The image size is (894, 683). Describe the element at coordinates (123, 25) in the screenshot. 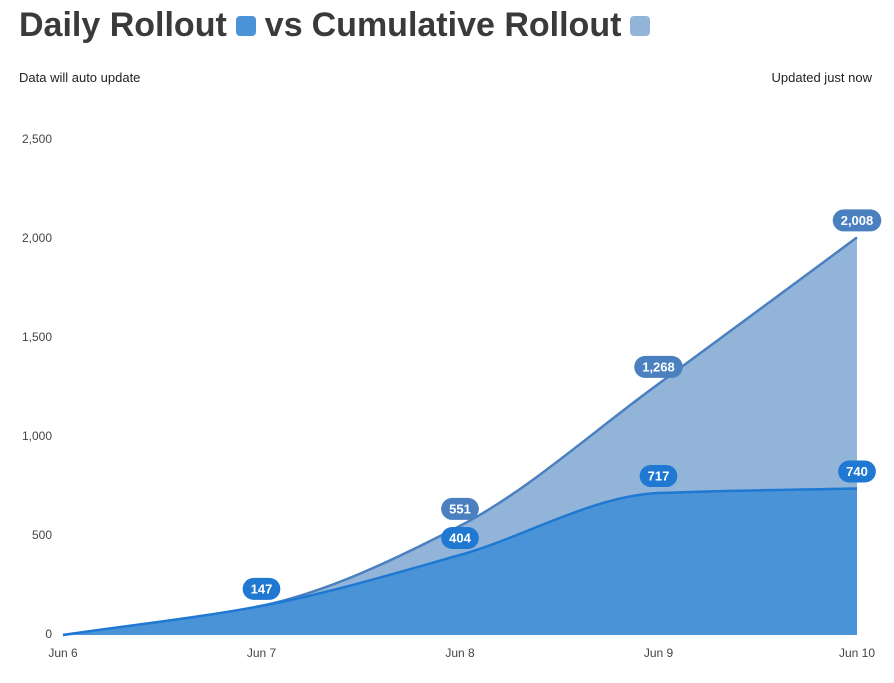

I see `legend-label: Daily Rollout` at that location.